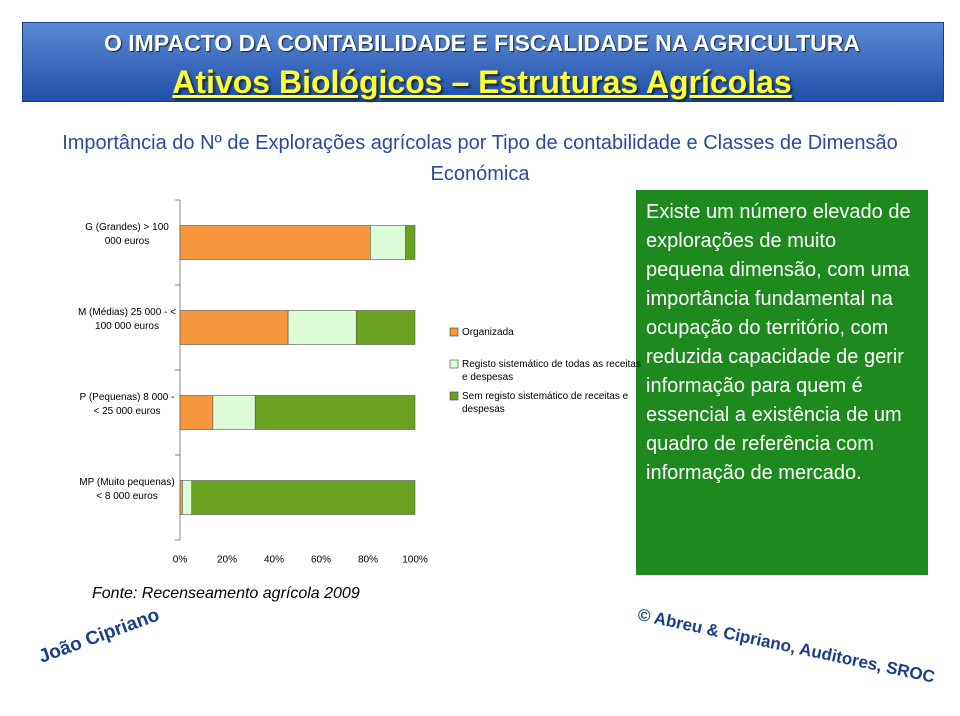 Image resolution: width=960 pixels, height=716 pixels. Describe the element at coordinates (127, 319) in the screenshot. I see `y-tick-label: M (Médias) 25 000 - < 100 000 euros` at that location.